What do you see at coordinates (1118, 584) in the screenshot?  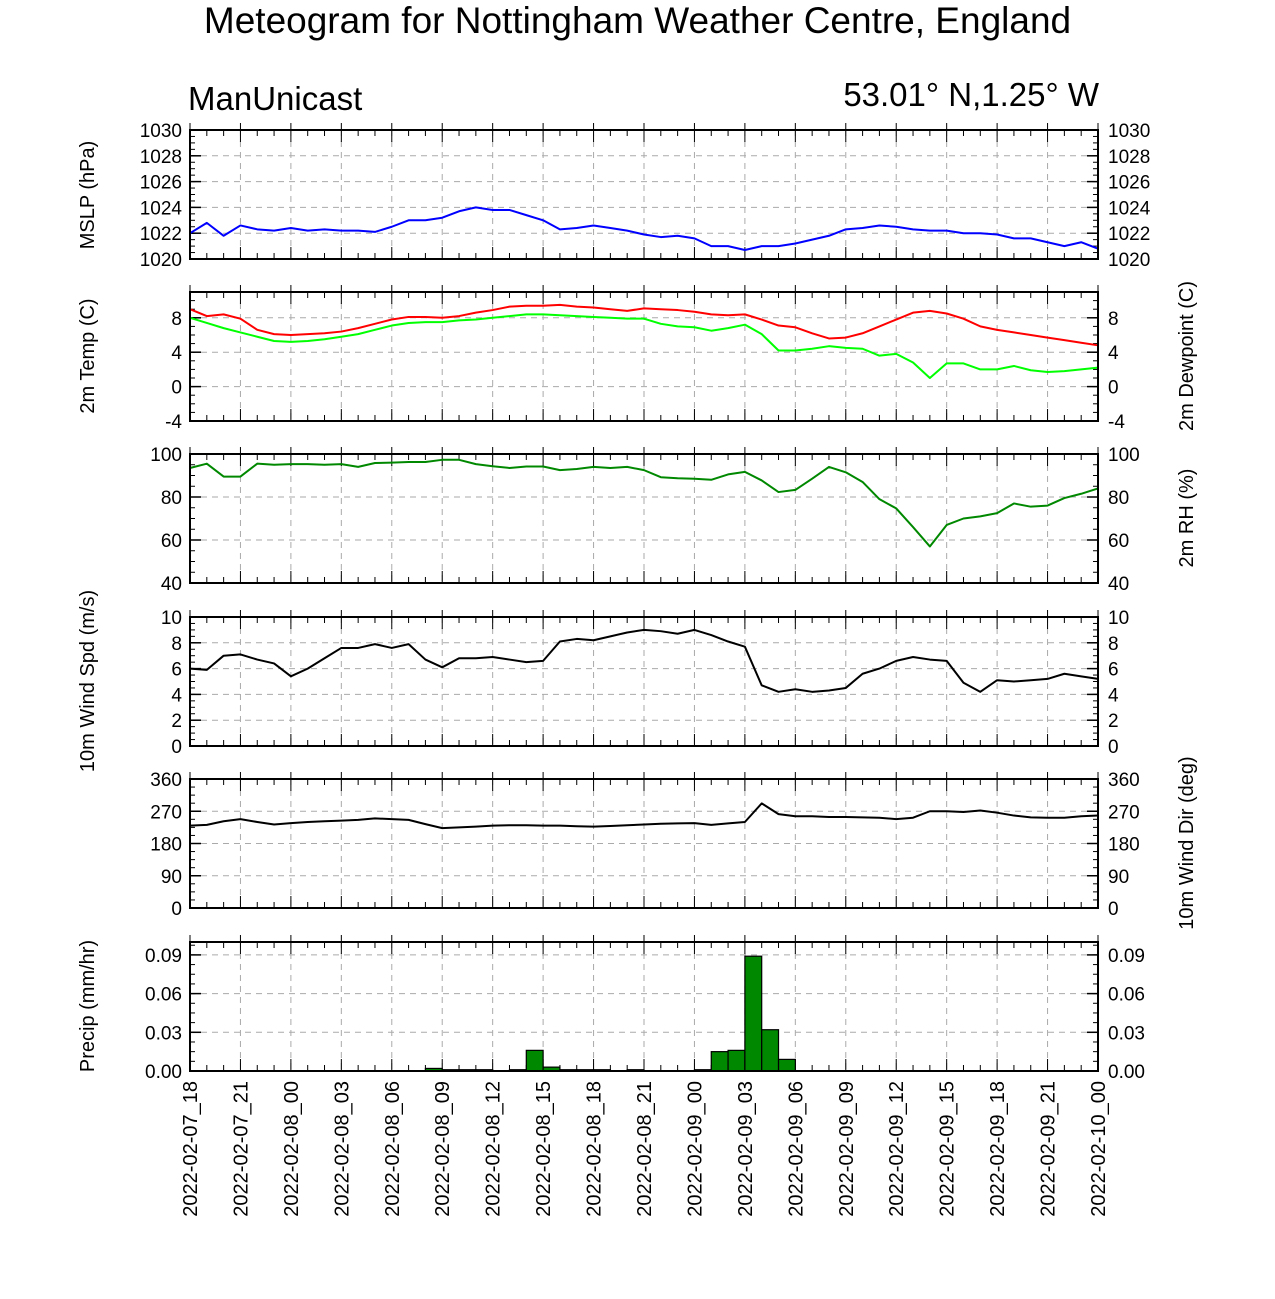 I see `y-tick-label-right: 40` at bounding box center [1118, 584].